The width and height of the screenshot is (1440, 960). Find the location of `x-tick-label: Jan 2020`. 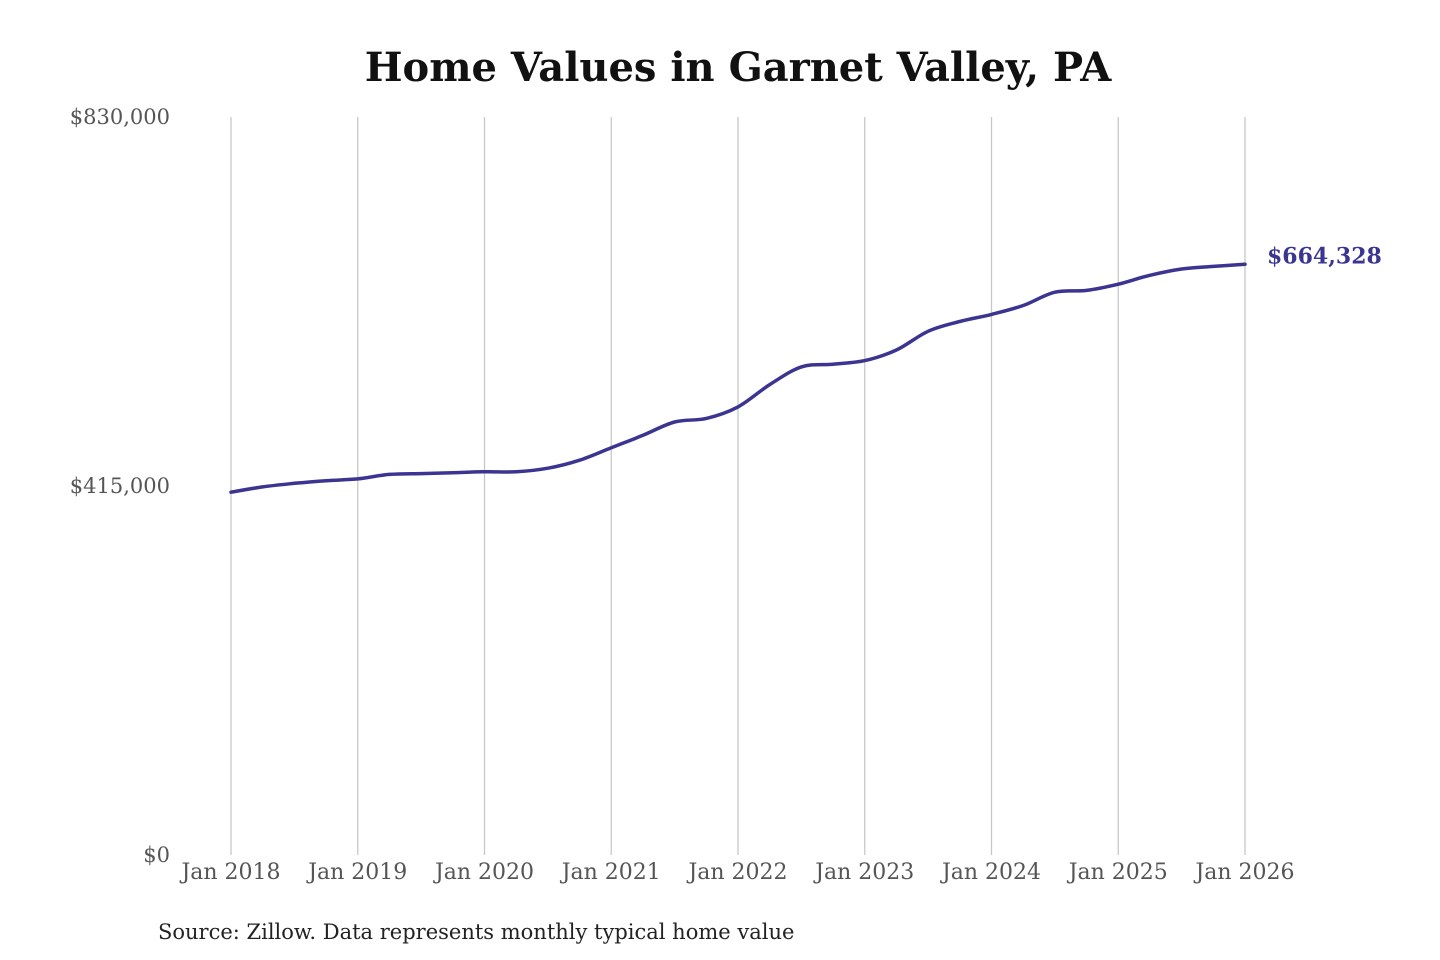

x-tick-label: Jan 2020 is located at coordinates (483, 872).